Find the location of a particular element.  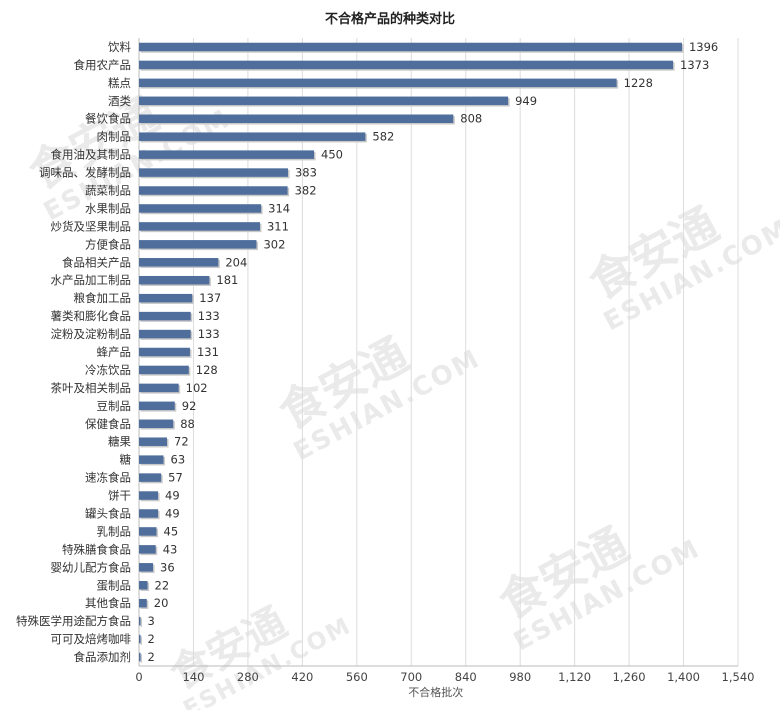

category-label: 饼干 is located at coordinates (119, 496).